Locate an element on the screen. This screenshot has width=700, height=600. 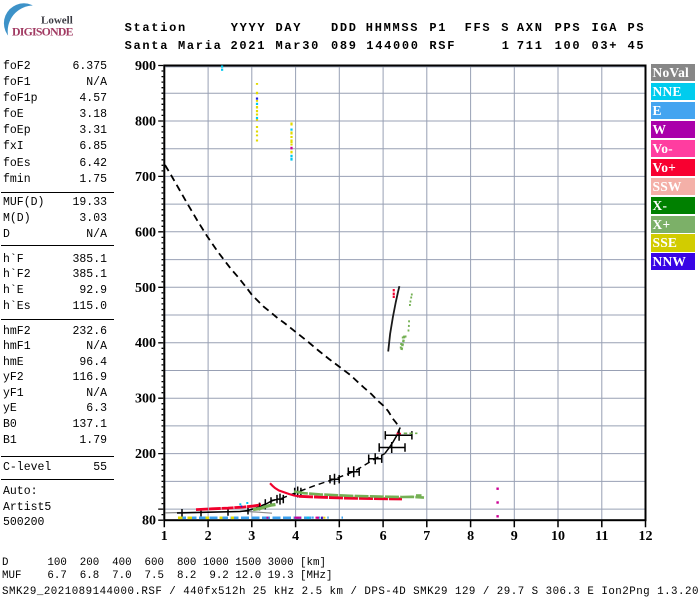
svg-text: 400 is located at coordinates (145, 343).